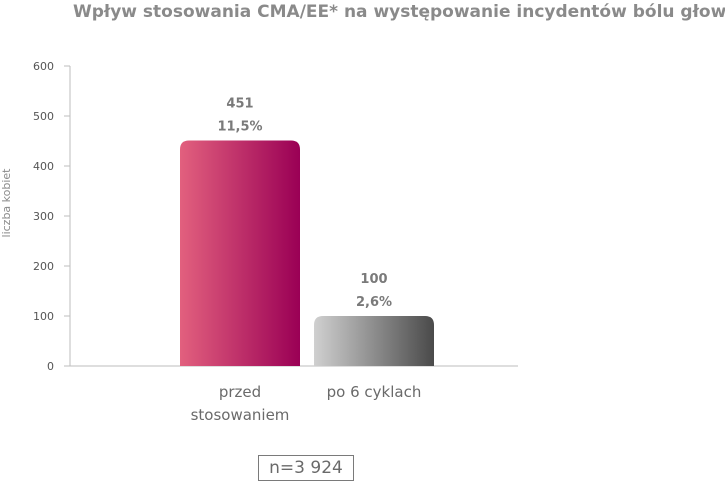 This screenshot has height=484, width=725. Describe the element at coordinates (6, 203) in the screenshot. I see `y-axis-title: liczba kobiet` at that location.